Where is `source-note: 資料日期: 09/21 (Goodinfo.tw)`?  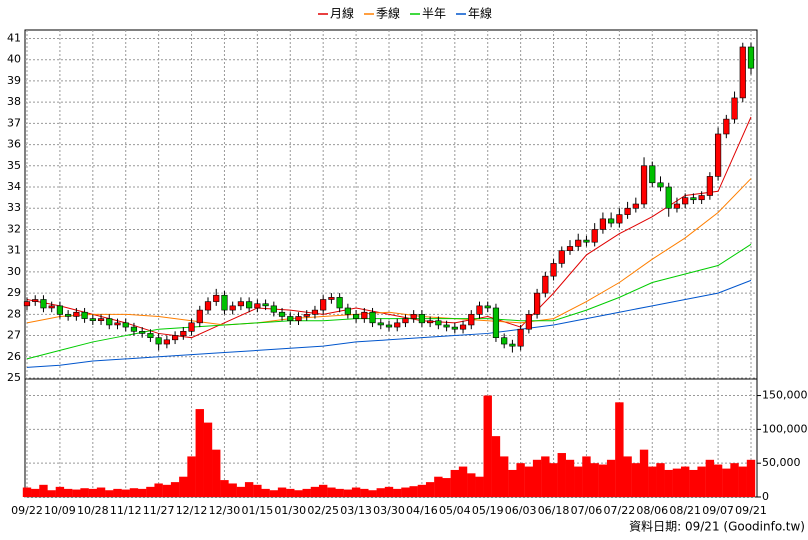
source-note: 資料日期: 09/21 (Goodinfo.tw) is located at coordinates (717, 527).